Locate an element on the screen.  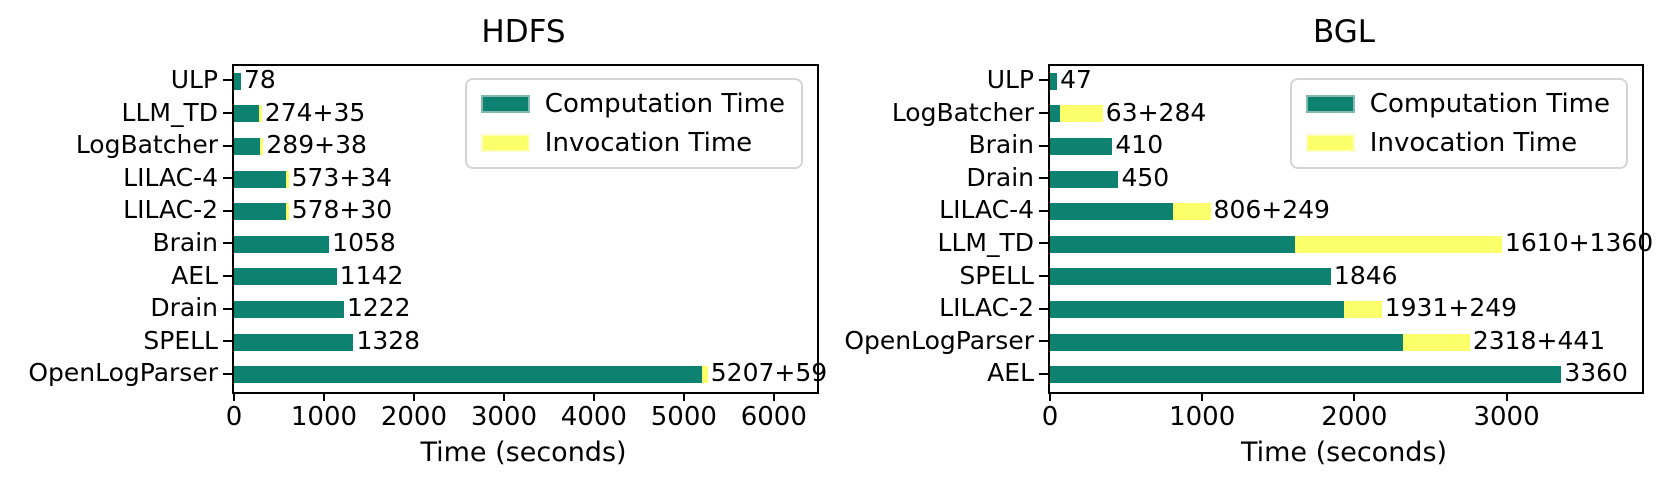
x-tick-label: 3000 is located at coordinates (1506, 417).